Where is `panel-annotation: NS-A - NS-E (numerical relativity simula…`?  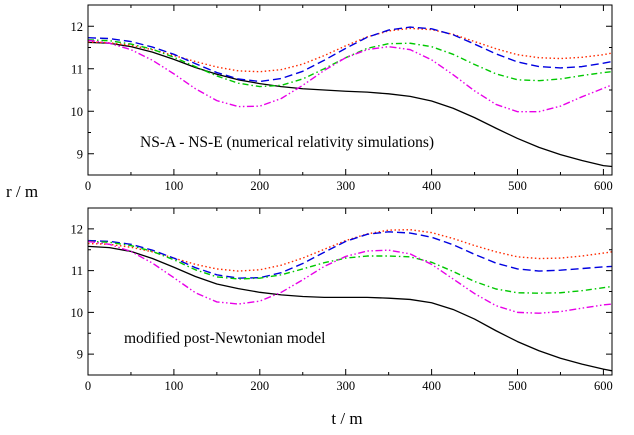 panel-annotation: NS-A - NS-E (numerical relativity simula… is located at coordinates (287, 142).